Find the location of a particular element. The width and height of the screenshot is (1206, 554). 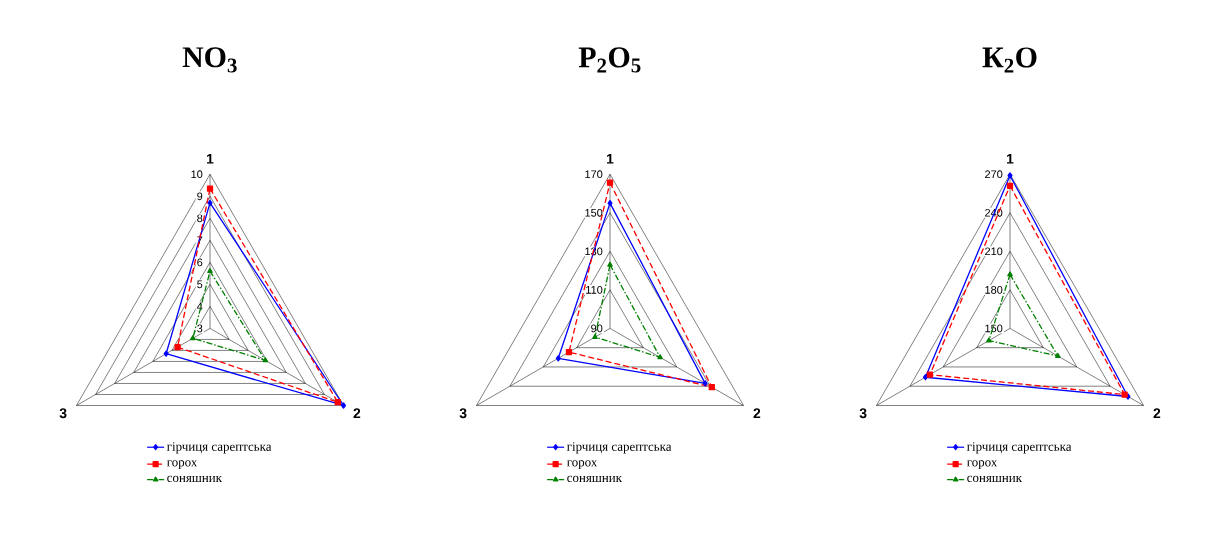

y-tick-label: 180 is located at coordinates (994, 289).